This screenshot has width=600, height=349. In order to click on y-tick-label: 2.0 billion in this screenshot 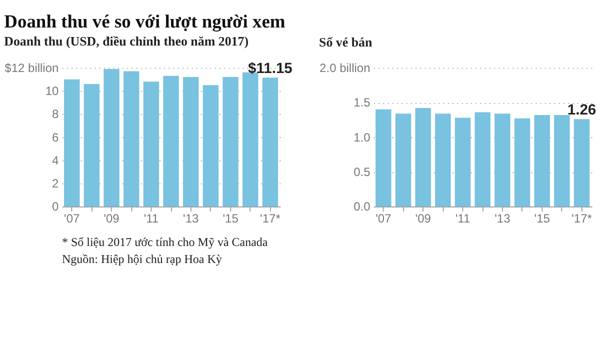, I will do `click(345, 67)`.